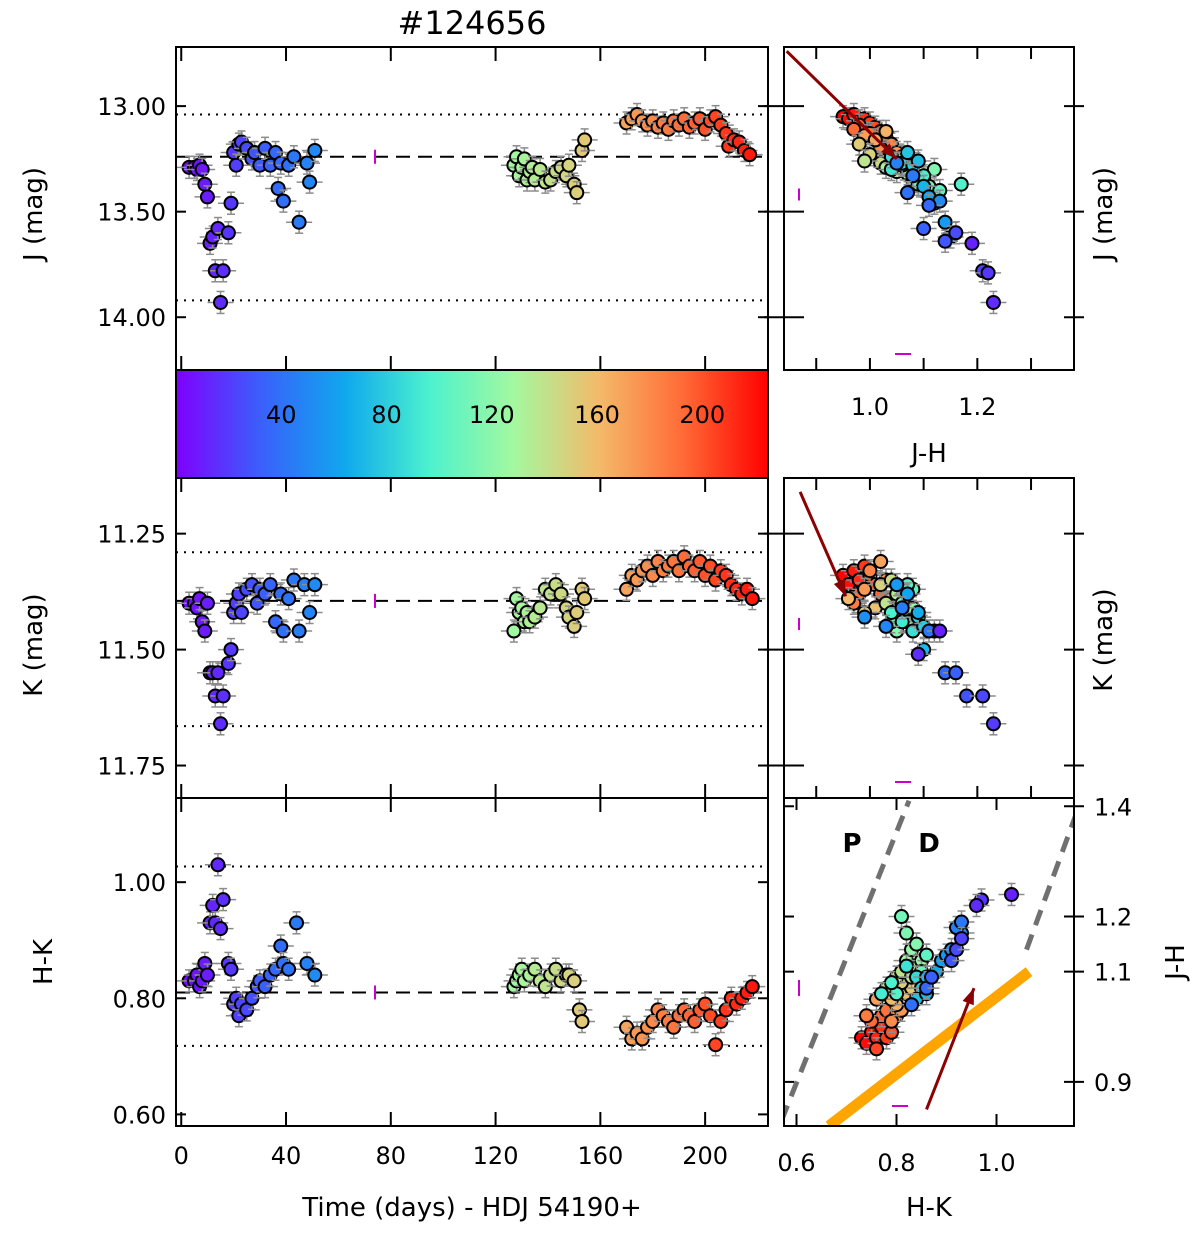 The height and width of the screenshot is (1233, 1200). What do you see at coordinates (131, 535) in the screenshot?
I see `y-tick-label: 11.25` at bounding box center [131, 535].